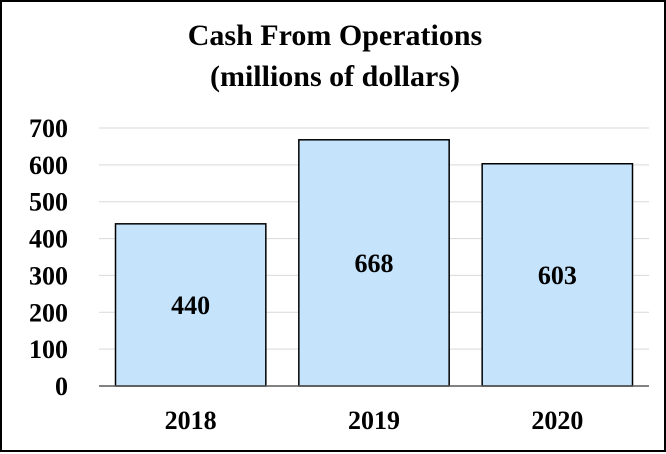 This screenshot has width=666, height=454. Describe the element at coordinates (48, 239) in the screenshot. I see `y-tick-label: 400` at that location.